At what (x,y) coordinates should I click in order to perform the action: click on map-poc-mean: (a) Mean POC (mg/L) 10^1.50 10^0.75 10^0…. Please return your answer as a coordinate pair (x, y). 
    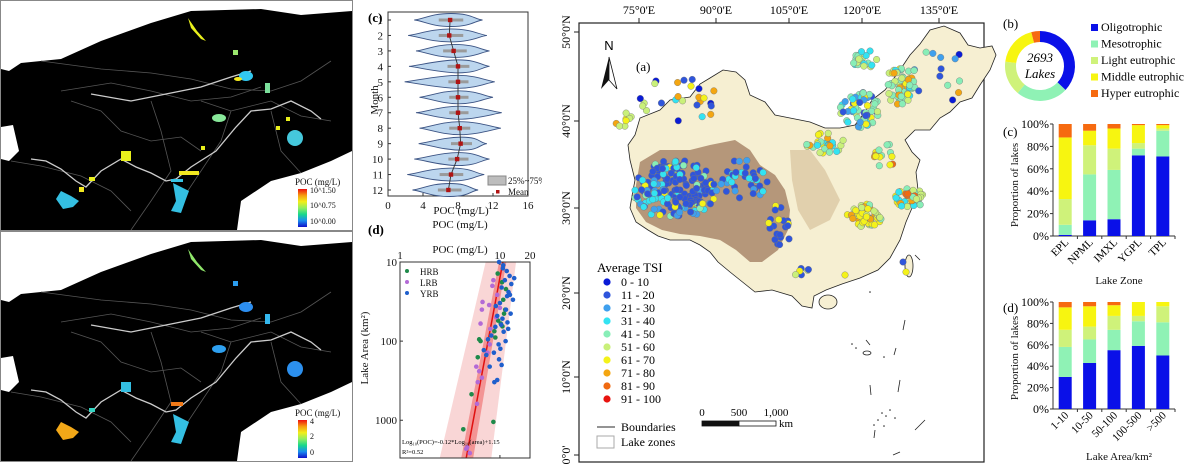
    Looking at the image, I should click on (176, 115).